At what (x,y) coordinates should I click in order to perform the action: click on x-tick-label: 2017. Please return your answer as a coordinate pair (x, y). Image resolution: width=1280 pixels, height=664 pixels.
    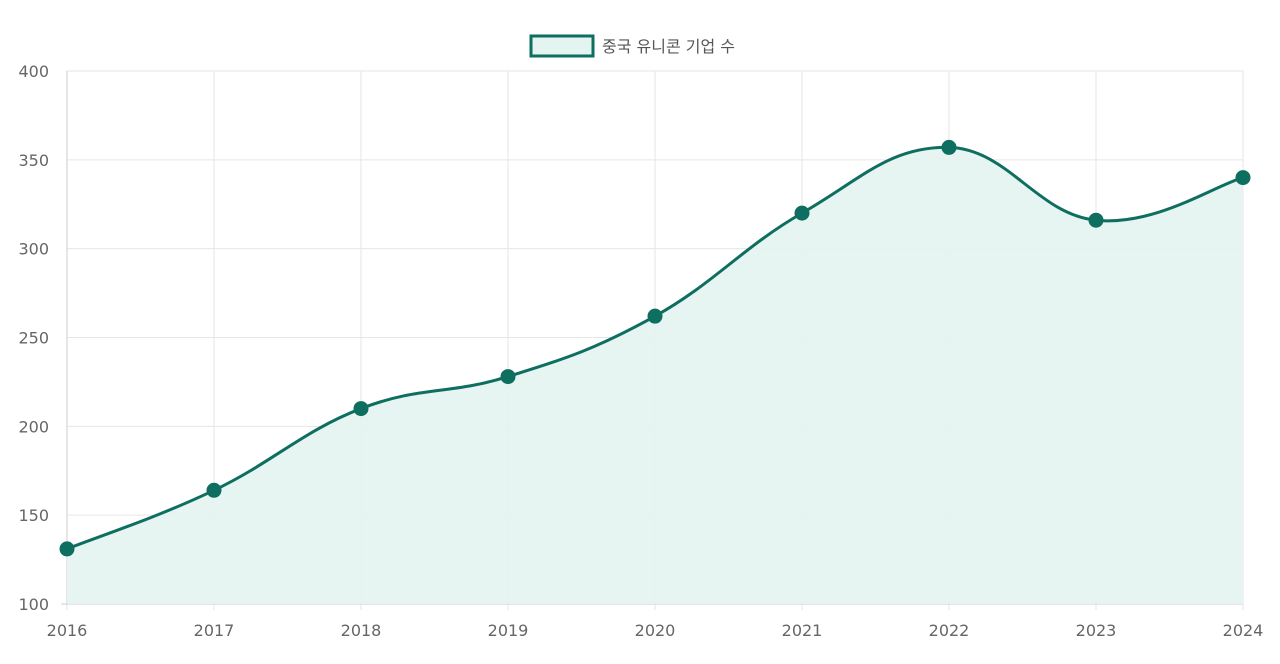
    Looking at the image, I should click on (214, 630).